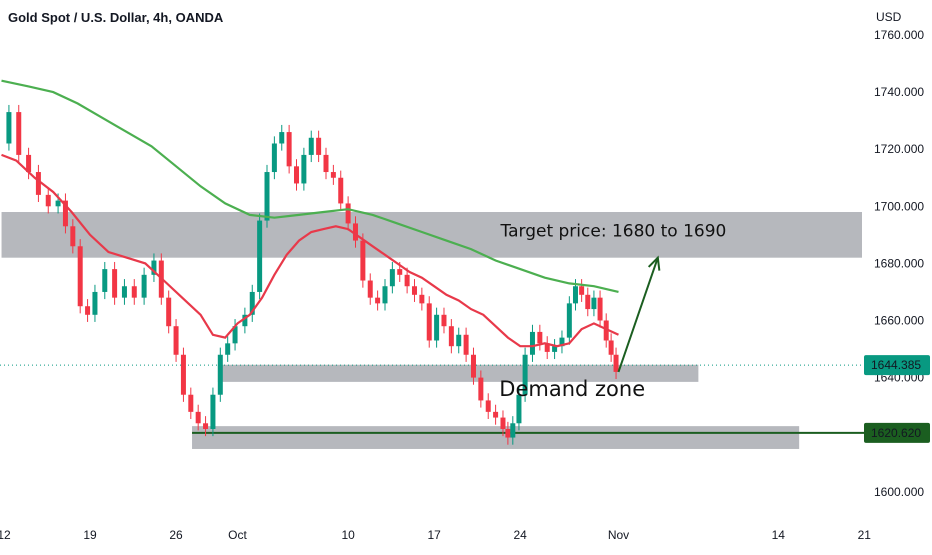 The height and width of the screenshot is (555, 932). I want to click on price-tags-layer: 1644.385 1620.620, so click(897, 399).